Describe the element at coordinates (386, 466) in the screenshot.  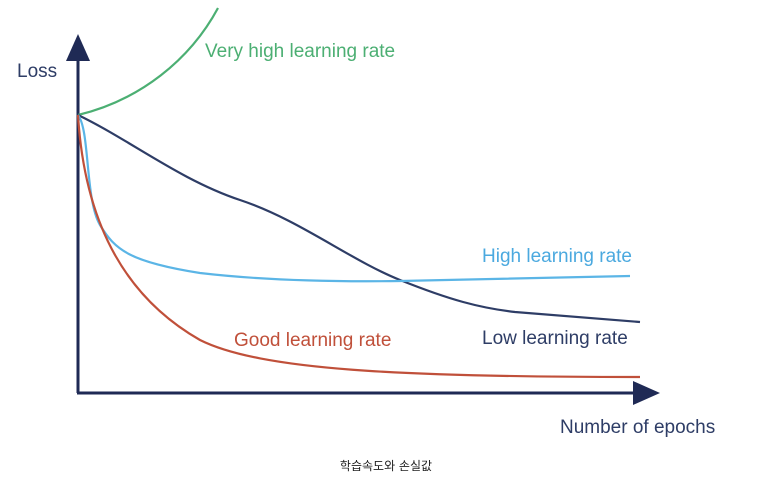
I see `caption: 학습속도와 손실값` at that location.